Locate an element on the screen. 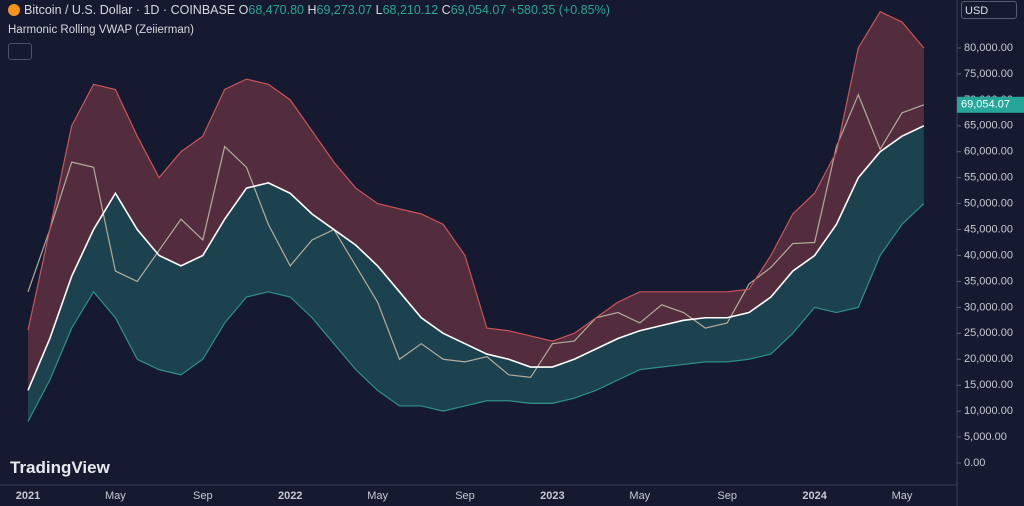 This screenshot has width=1024, height=506. y-tick-label: 15,000.00 is located at coordinates (988, 385).